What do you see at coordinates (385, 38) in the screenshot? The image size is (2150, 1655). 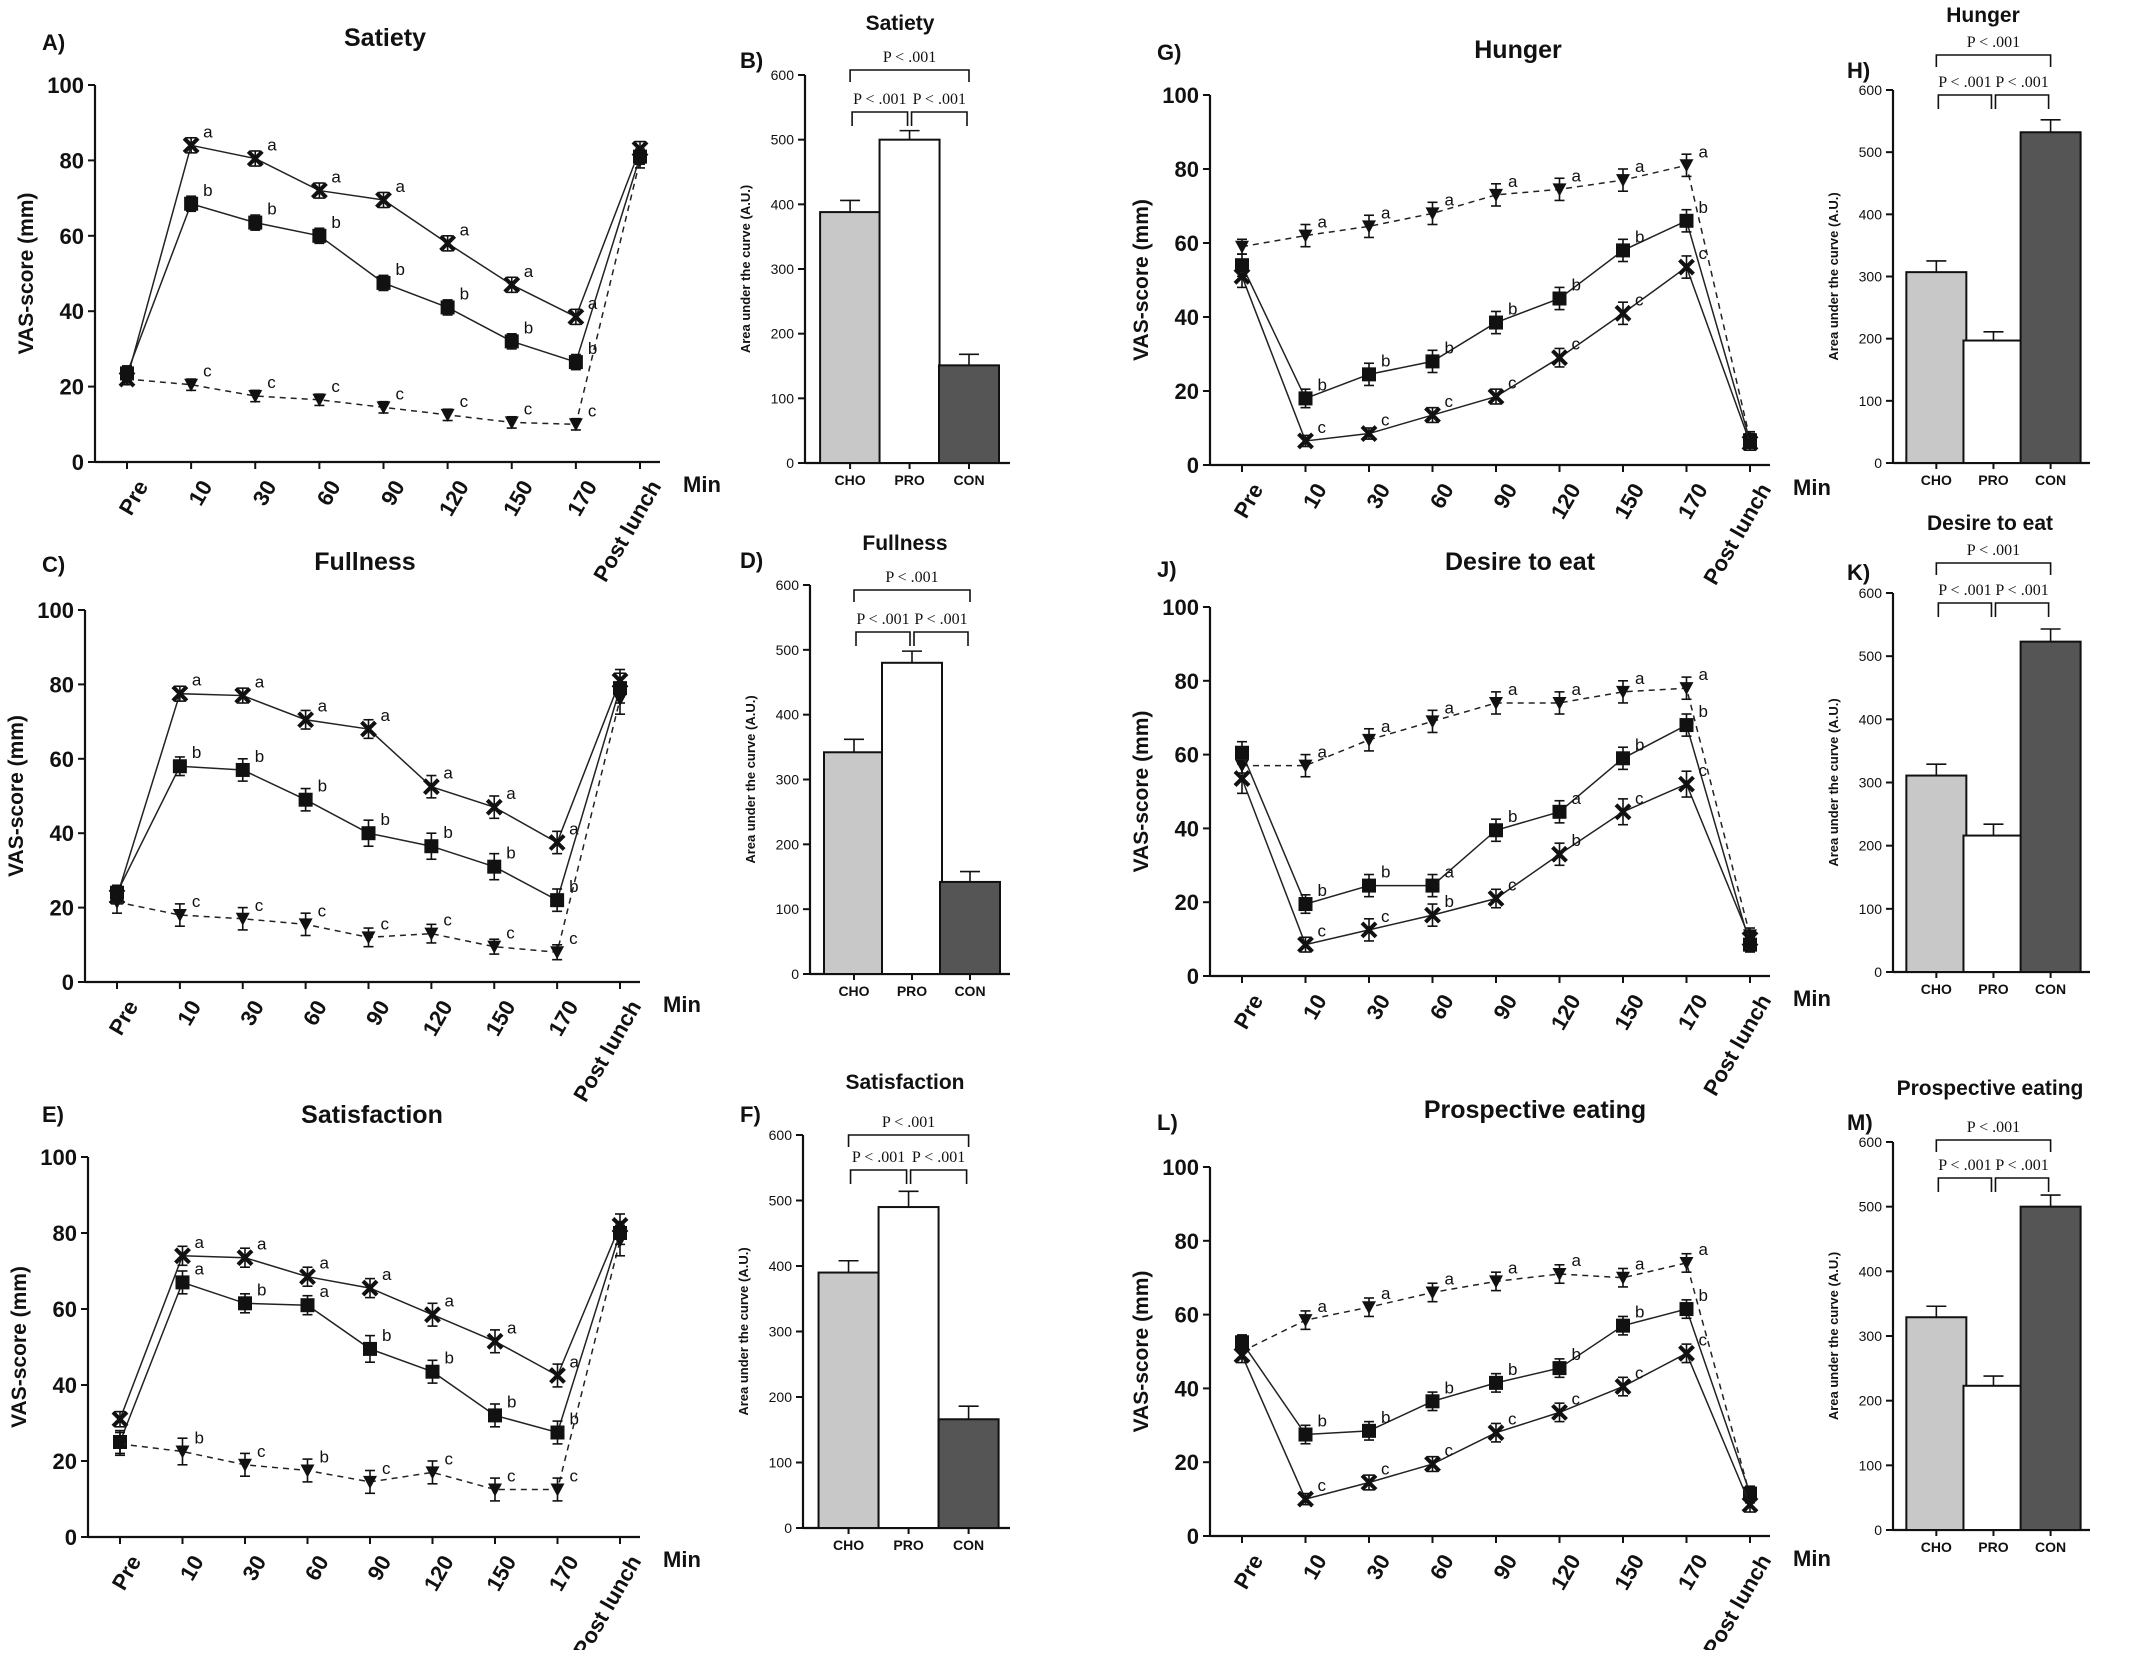 I see `panel-title: Satiety` at bounding box center [385, 38].